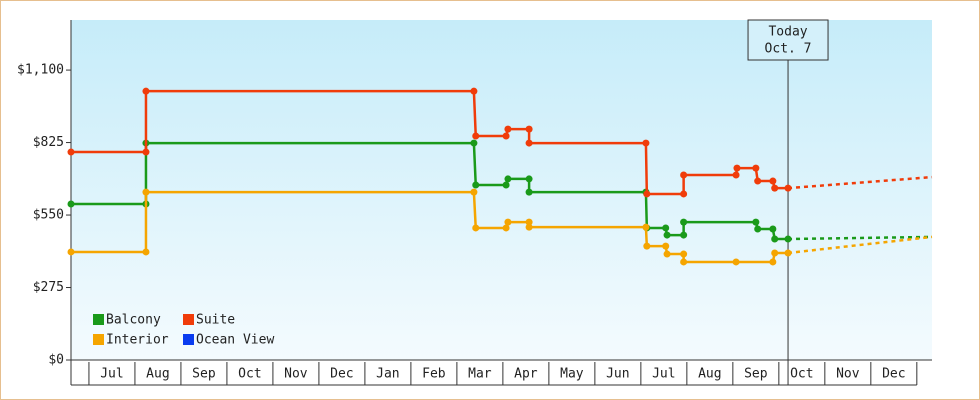 This screenshot has width=980, height=400. Describe the element at coordinates (215, 320) in the screenshot. I see `legend-label: Suite` at that location.